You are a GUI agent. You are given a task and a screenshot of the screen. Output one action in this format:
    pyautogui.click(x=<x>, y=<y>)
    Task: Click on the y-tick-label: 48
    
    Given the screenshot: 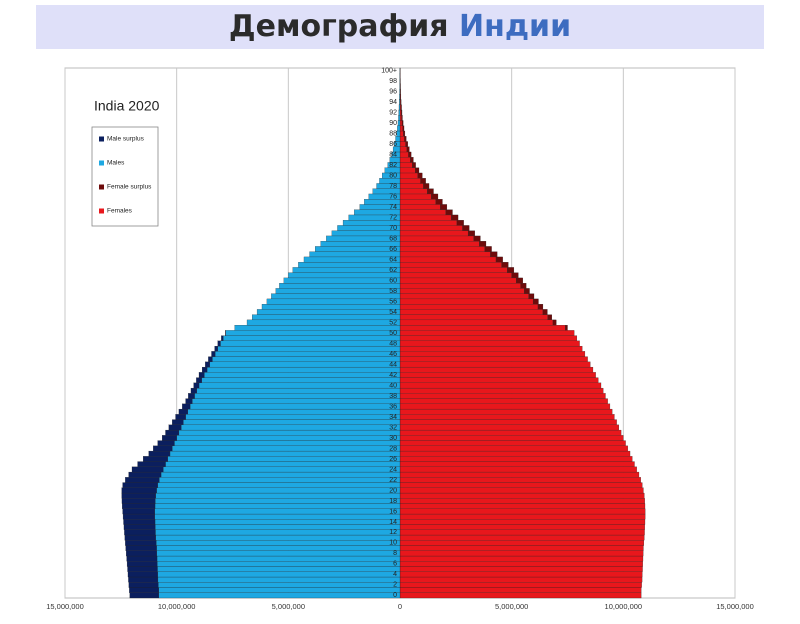 What is the action you would take?
    pyautogui.click(x=393, y=343)
    